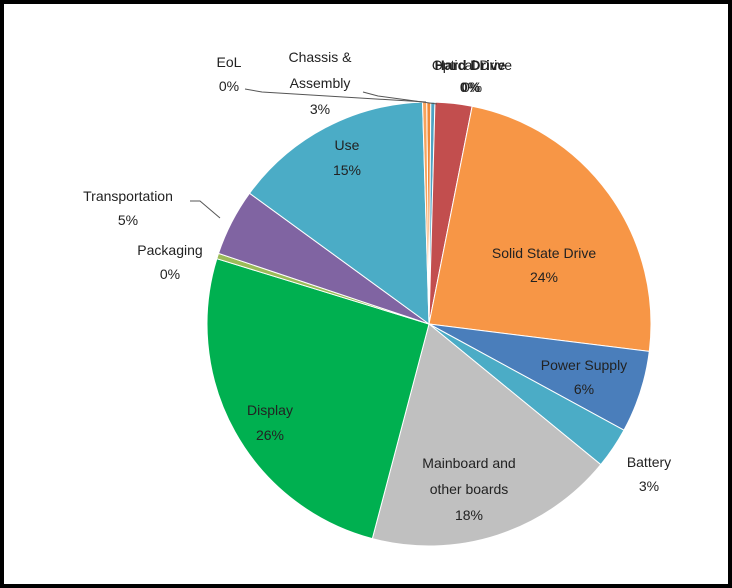 The height and width of the screenshot is (588, 732). I want to click on leader-line-transportation, so click(205, 209).